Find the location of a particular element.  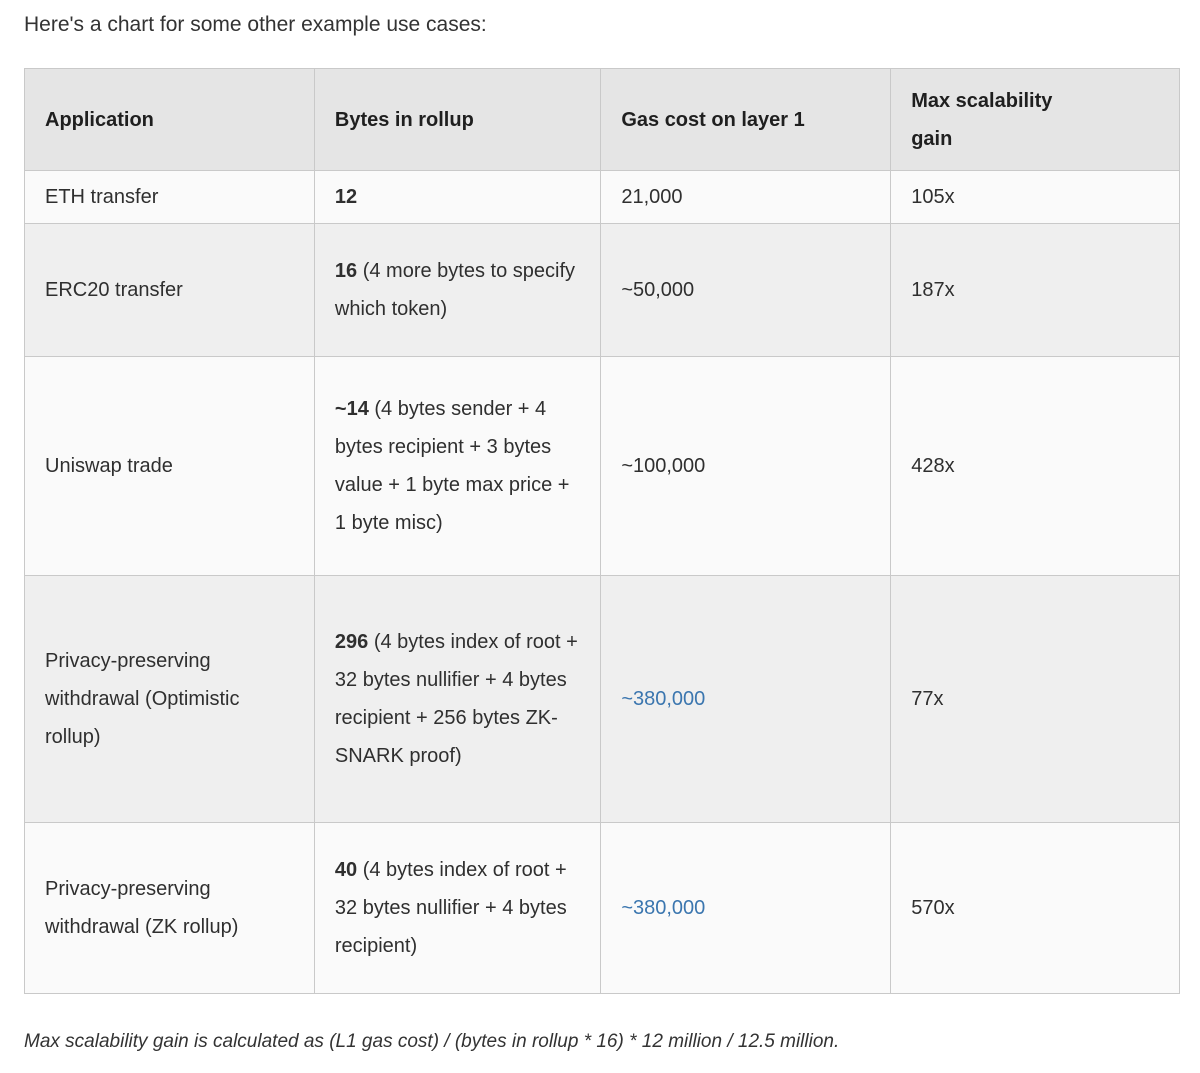

gas-cost-cell: ~50,000 is located at coordinates (746, 290).